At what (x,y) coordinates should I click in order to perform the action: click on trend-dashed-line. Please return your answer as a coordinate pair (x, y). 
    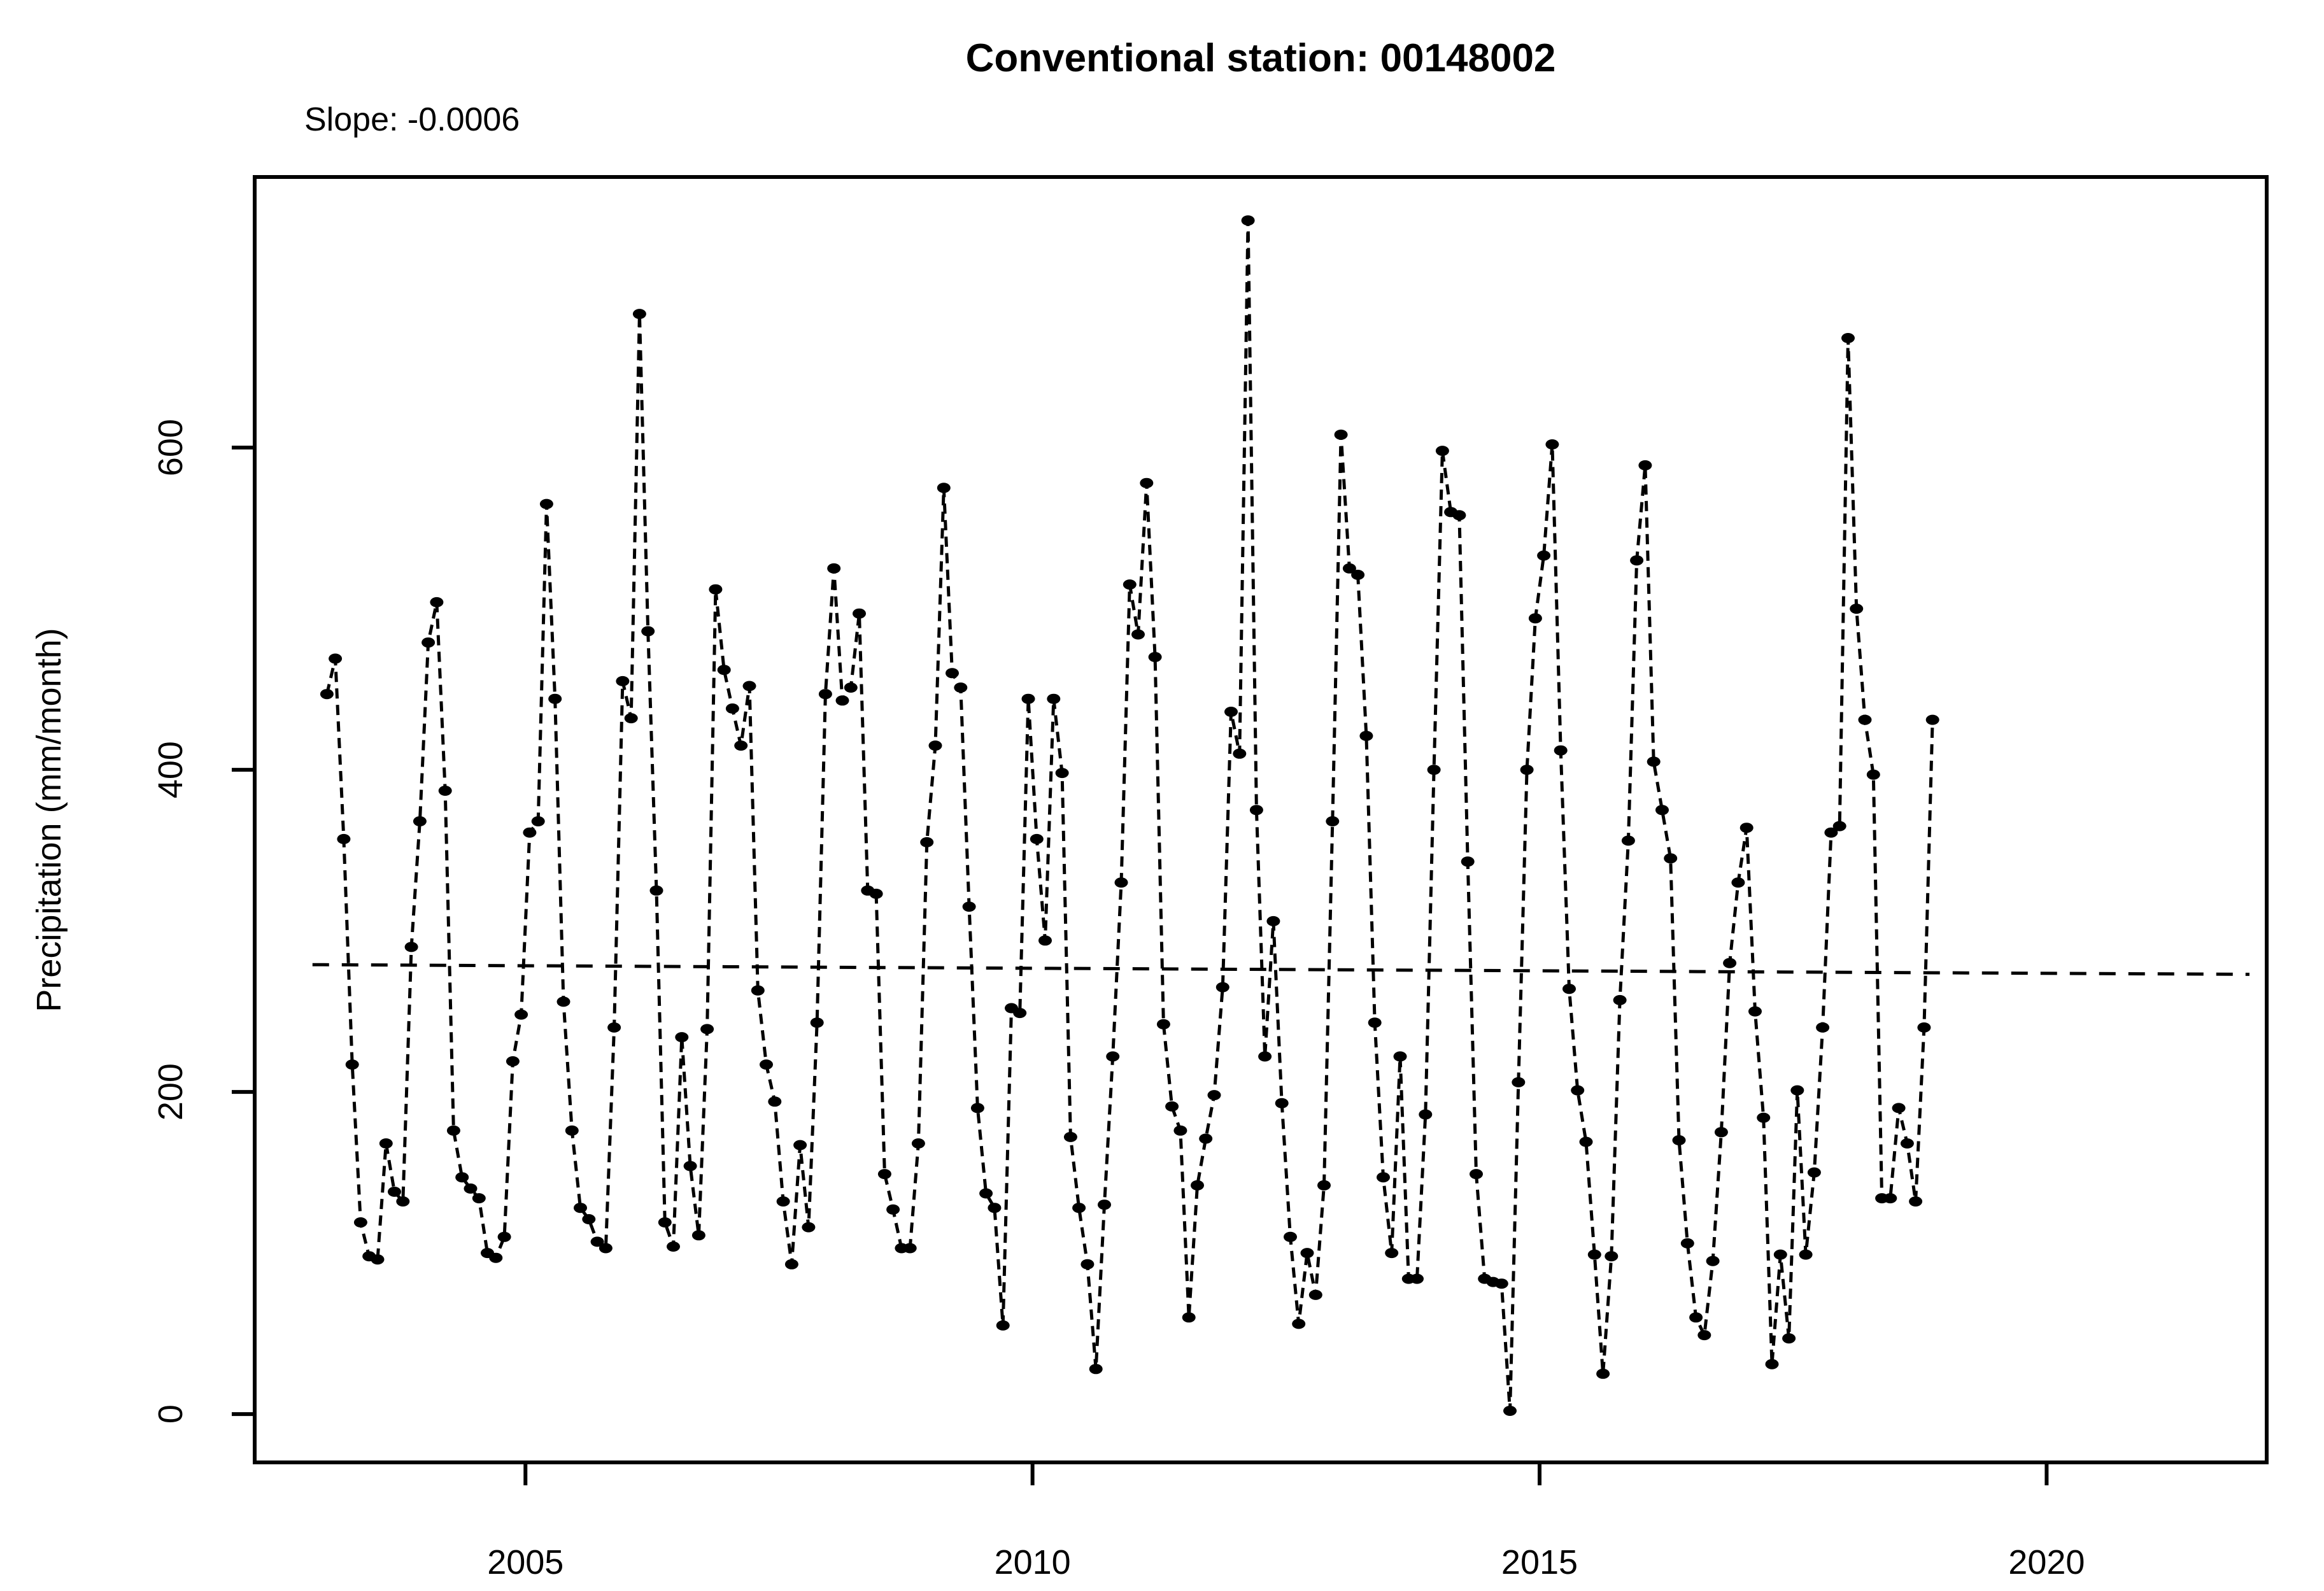
    Looking at the image, I should click on (1281, 970).